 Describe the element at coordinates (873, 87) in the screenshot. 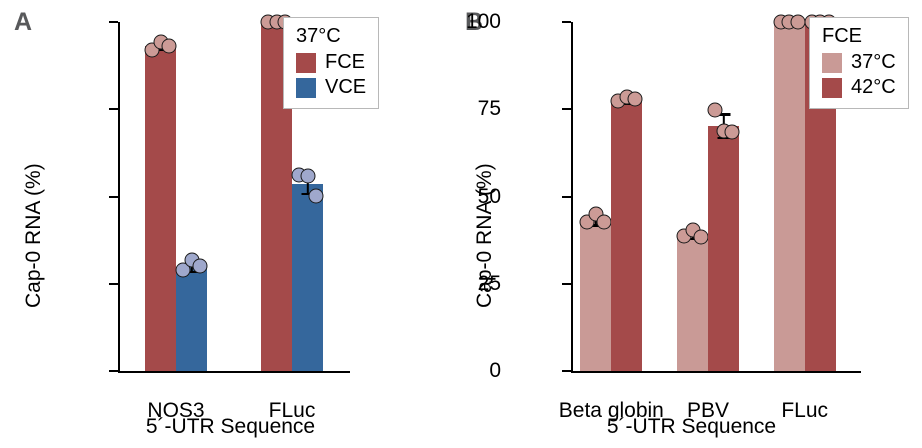

I see `panel-b-legend-label-42c: 42°C` at that location.